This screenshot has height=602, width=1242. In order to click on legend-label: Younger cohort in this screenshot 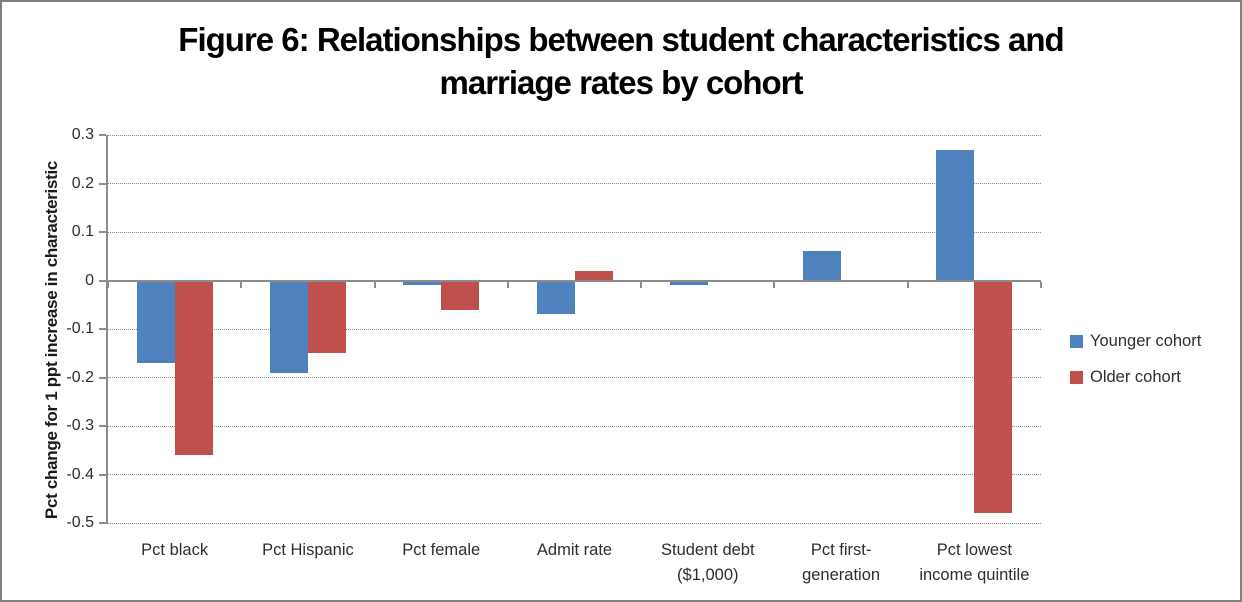, I will do `click(1146, 341)`.